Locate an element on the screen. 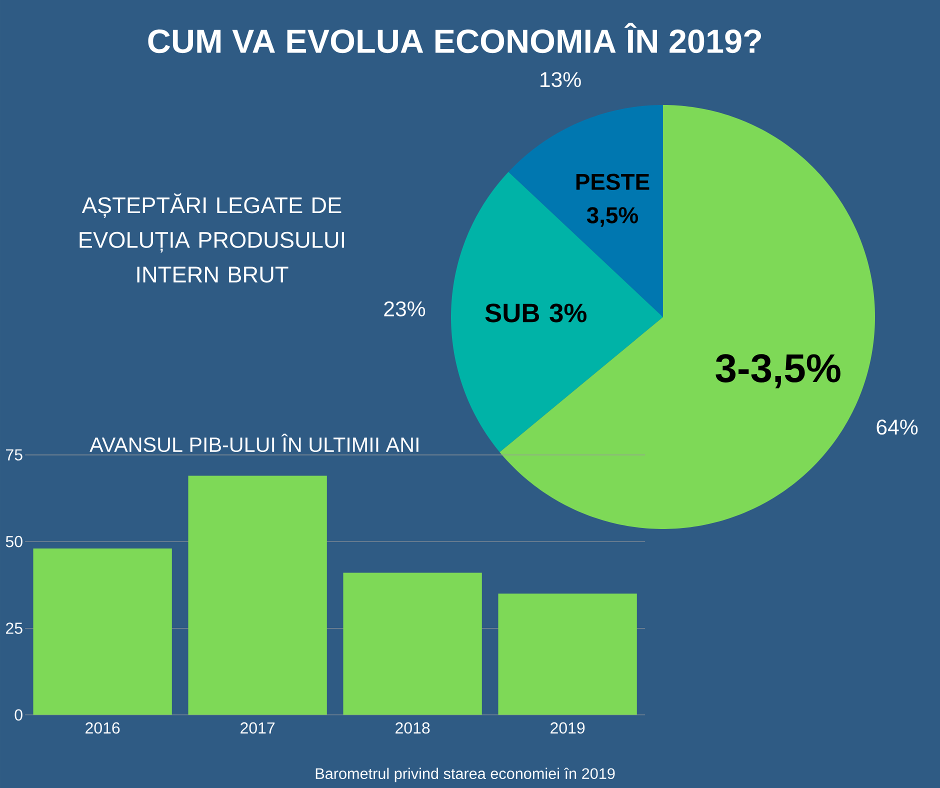 Image resolution: width=940 pixels, height=788 pixels. chart-title: AVANSUL PIB-ULUI ÎN ULTIMII ANI is located at coordinates (254, 443).